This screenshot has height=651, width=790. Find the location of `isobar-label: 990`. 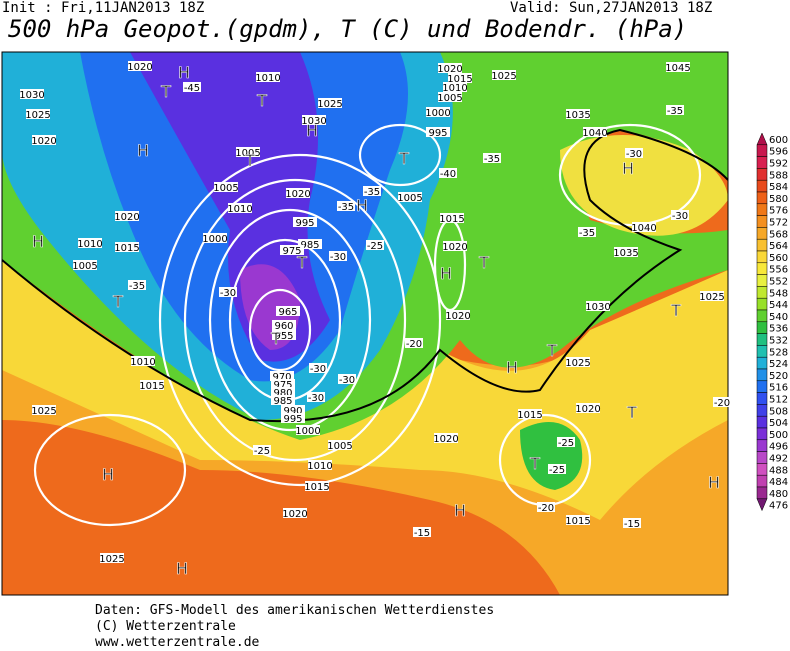

isobar-label: 990 is located at coordinates (292, 411).